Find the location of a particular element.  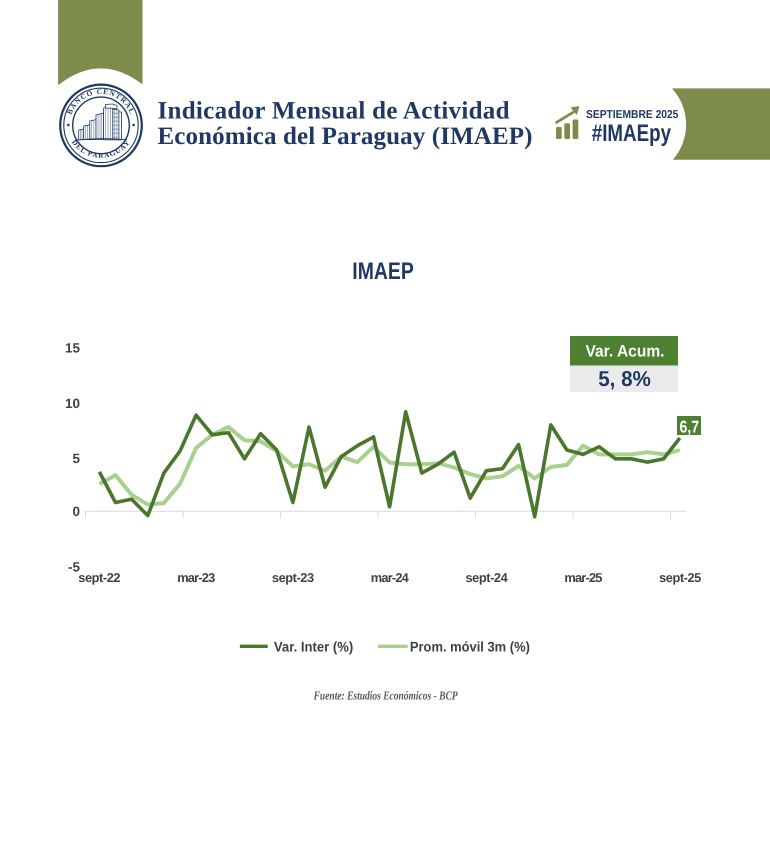

svg-text: sept-24 is located at coordinates (487, 577).